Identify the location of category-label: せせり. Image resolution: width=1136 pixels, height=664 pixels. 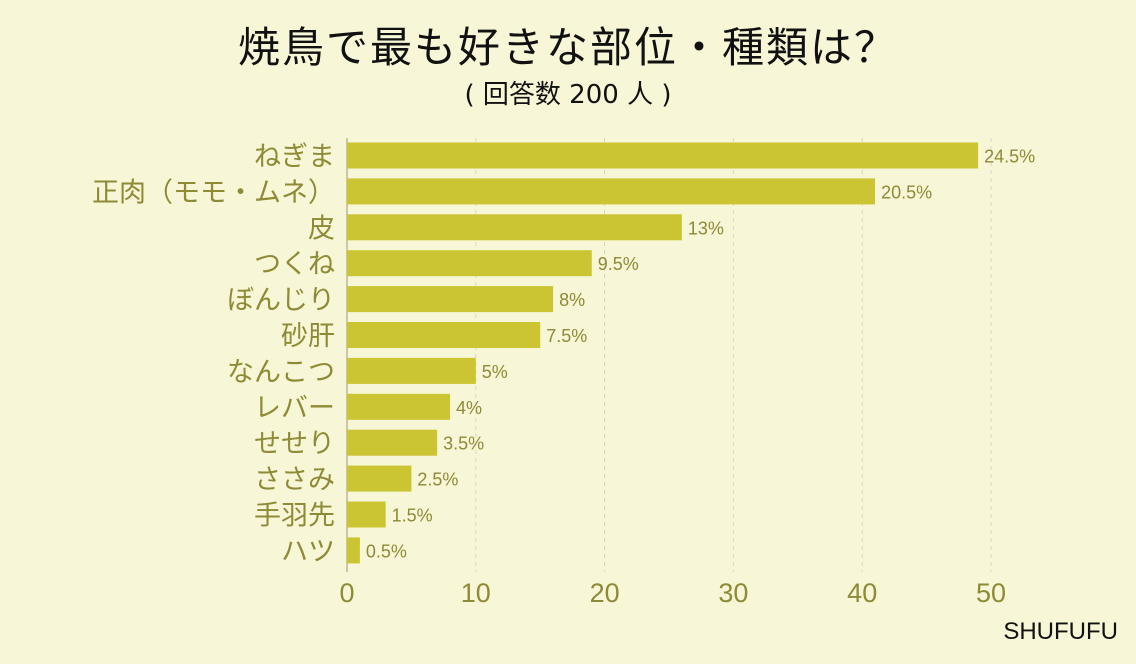
(294, 444).